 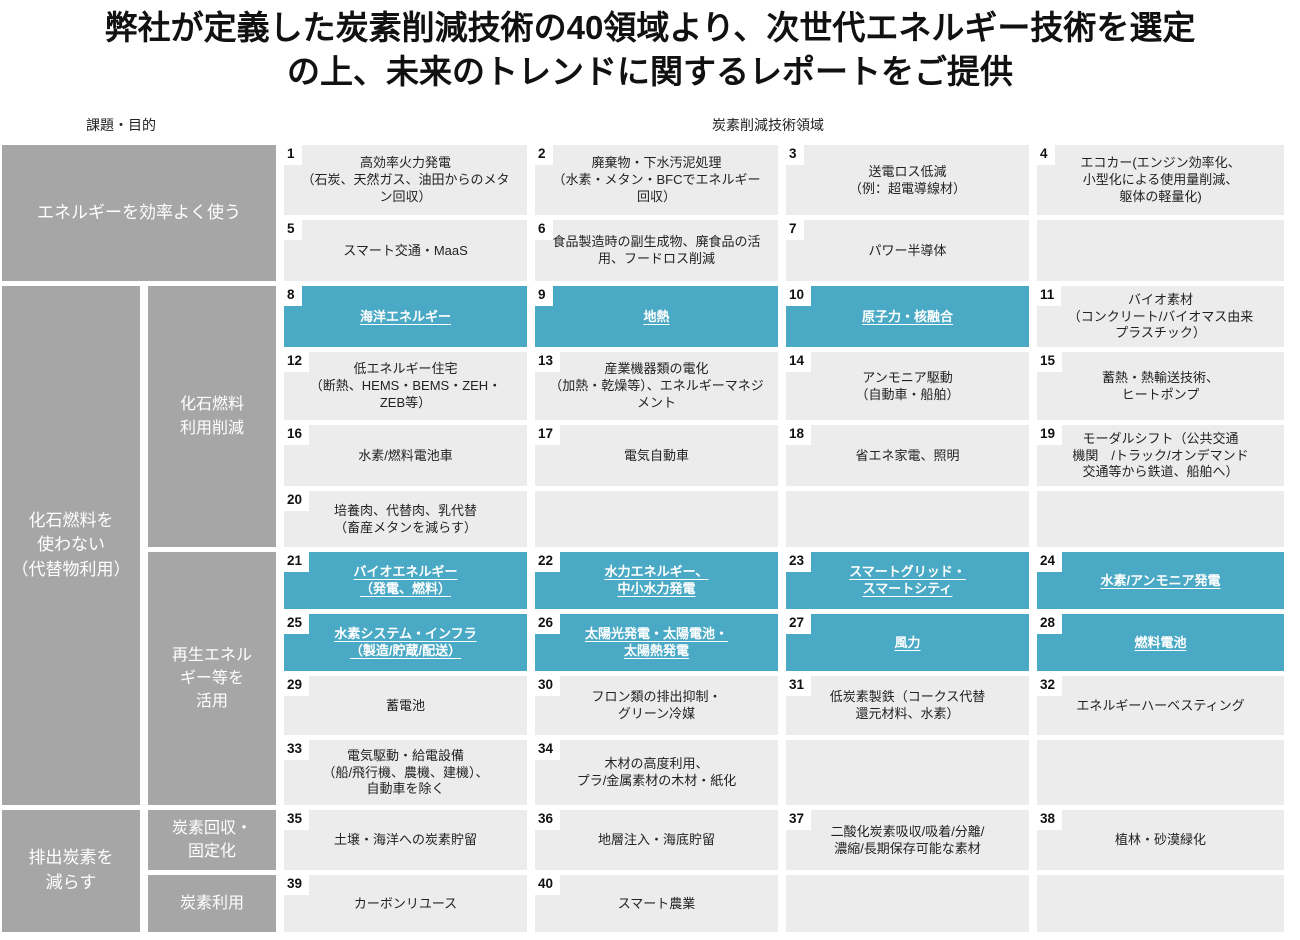 I want to click on tech-cell-5: 5 スマート交通・MaaS, so click(x=405, y=250).